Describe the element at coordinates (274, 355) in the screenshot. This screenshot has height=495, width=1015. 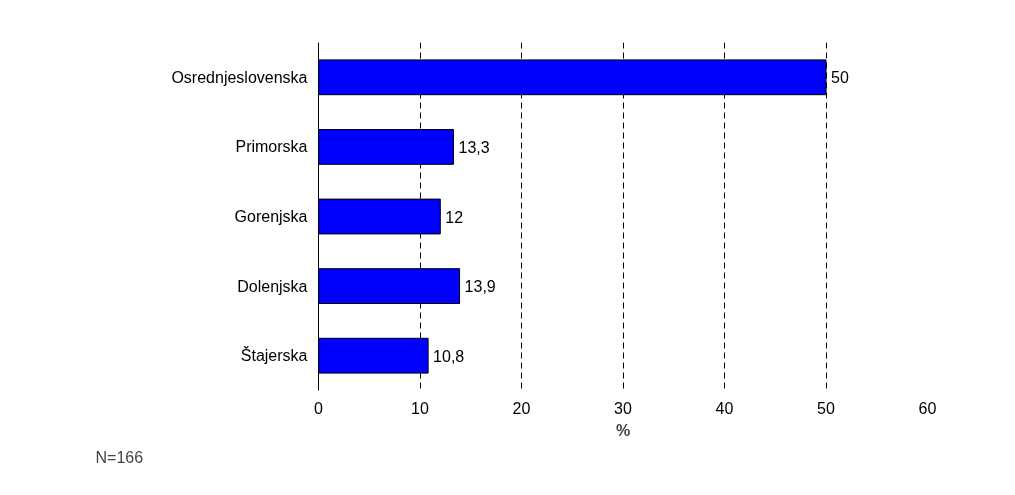
I see `y-tick-label: Štajerska` at that location.